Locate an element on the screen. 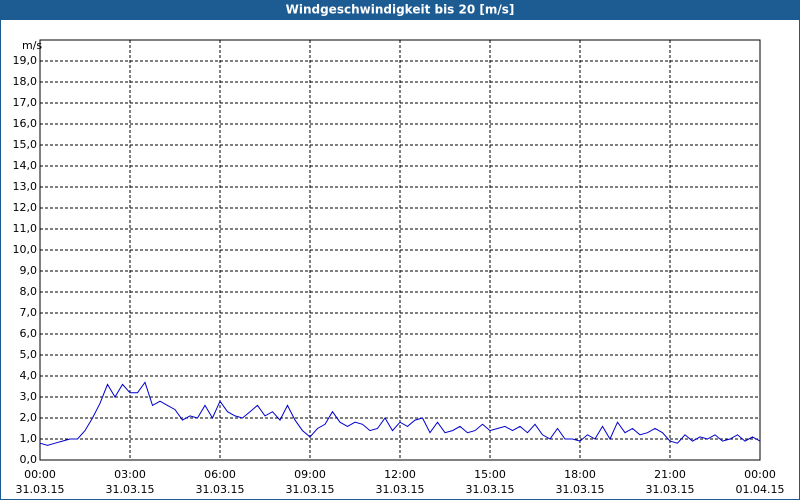  y-axis-label: m/s is located at coordinates (32, 45).